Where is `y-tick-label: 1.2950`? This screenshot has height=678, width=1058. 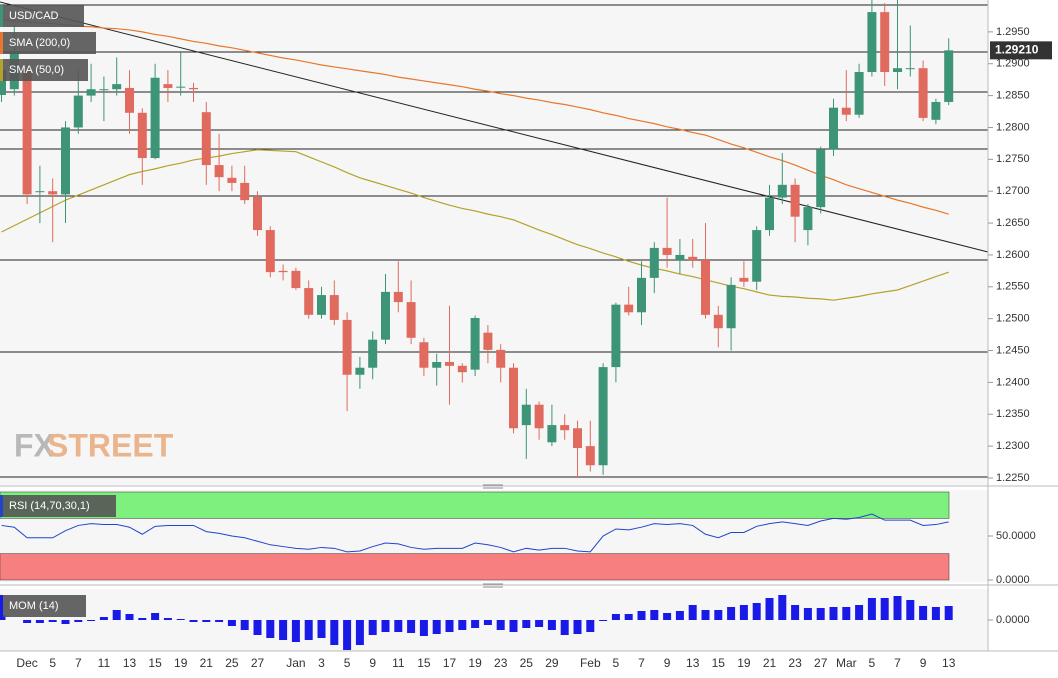
y-tick-label: 1.2950 is located at coordinates (1013, 32).